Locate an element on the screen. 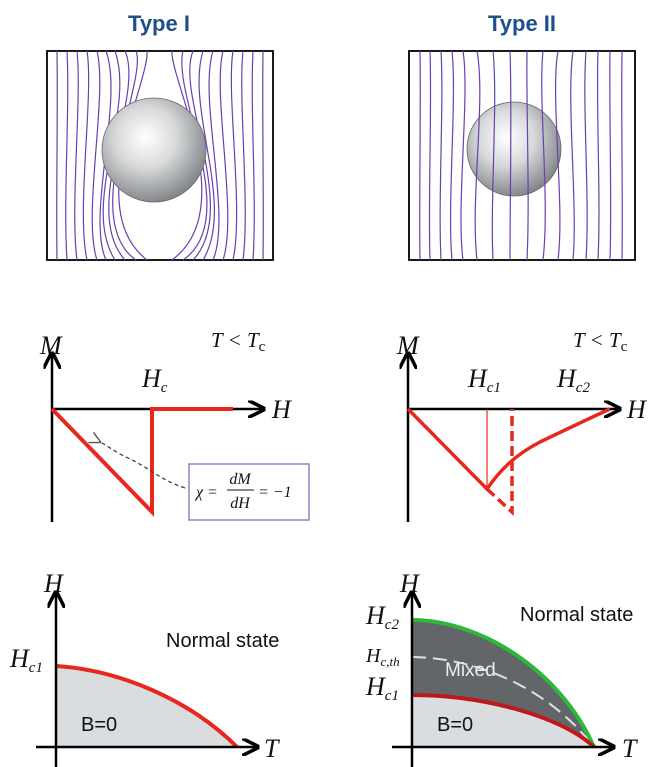 This screenshot has height=767, width=662. type-ii-hcth-label: Hc,th is located at coordinates (382, 657).